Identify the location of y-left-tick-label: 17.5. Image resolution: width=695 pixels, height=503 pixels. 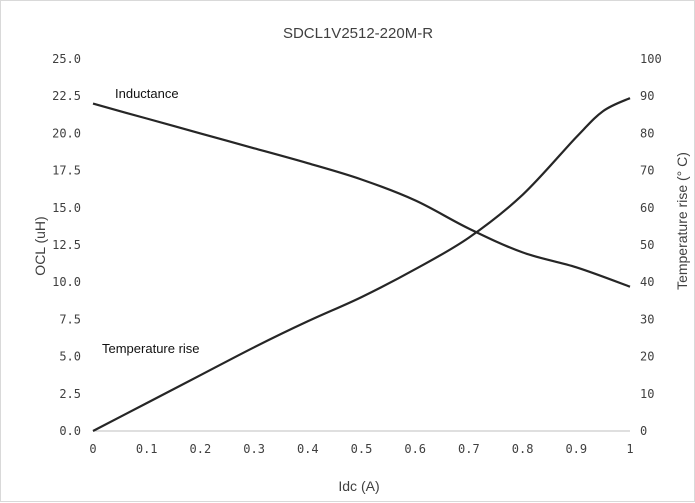
(66, 171).